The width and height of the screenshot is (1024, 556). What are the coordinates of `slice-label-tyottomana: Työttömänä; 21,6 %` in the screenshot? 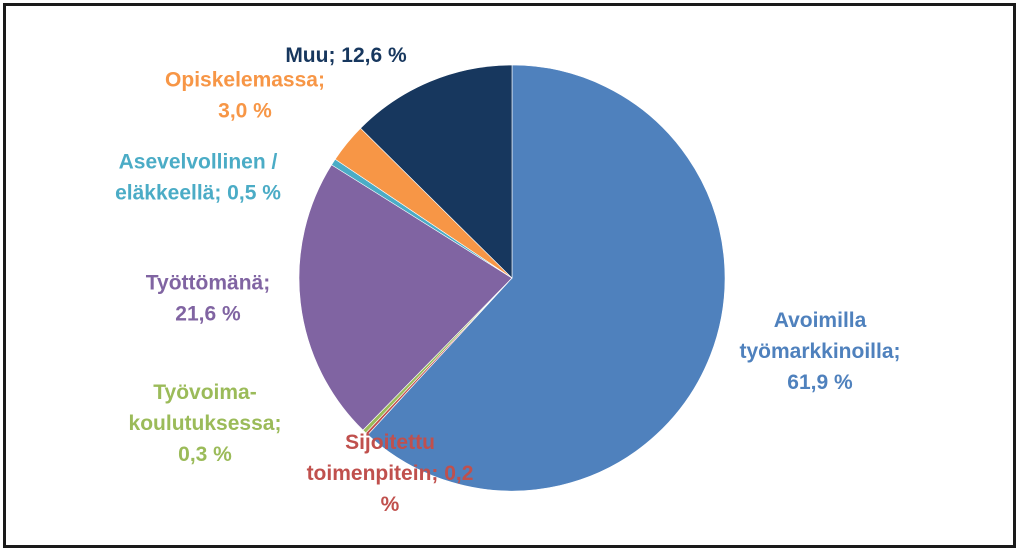 It's located at (208, 299).